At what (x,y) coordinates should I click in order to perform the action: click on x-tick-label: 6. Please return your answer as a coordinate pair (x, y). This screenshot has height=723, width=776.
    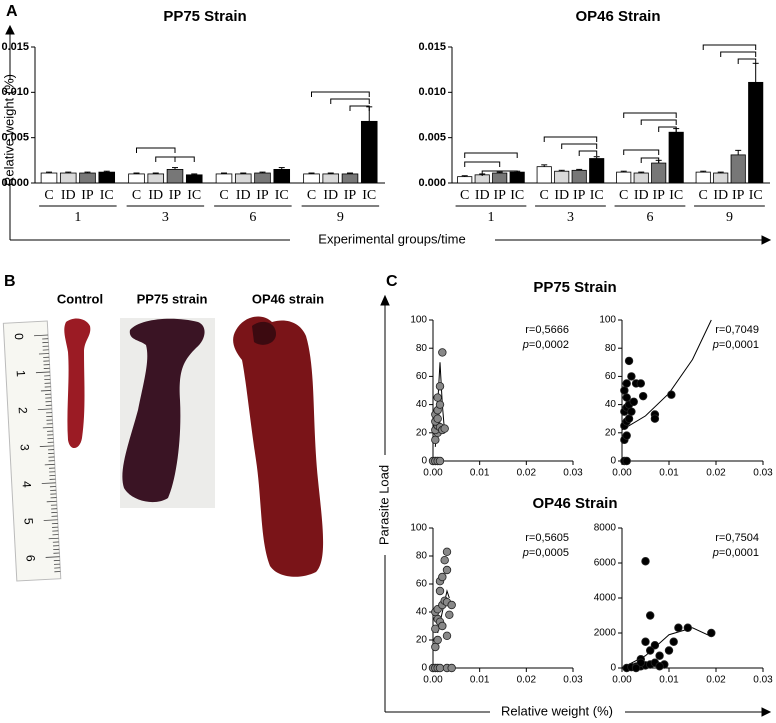
    Looking at the image, I should click on (252, 217).